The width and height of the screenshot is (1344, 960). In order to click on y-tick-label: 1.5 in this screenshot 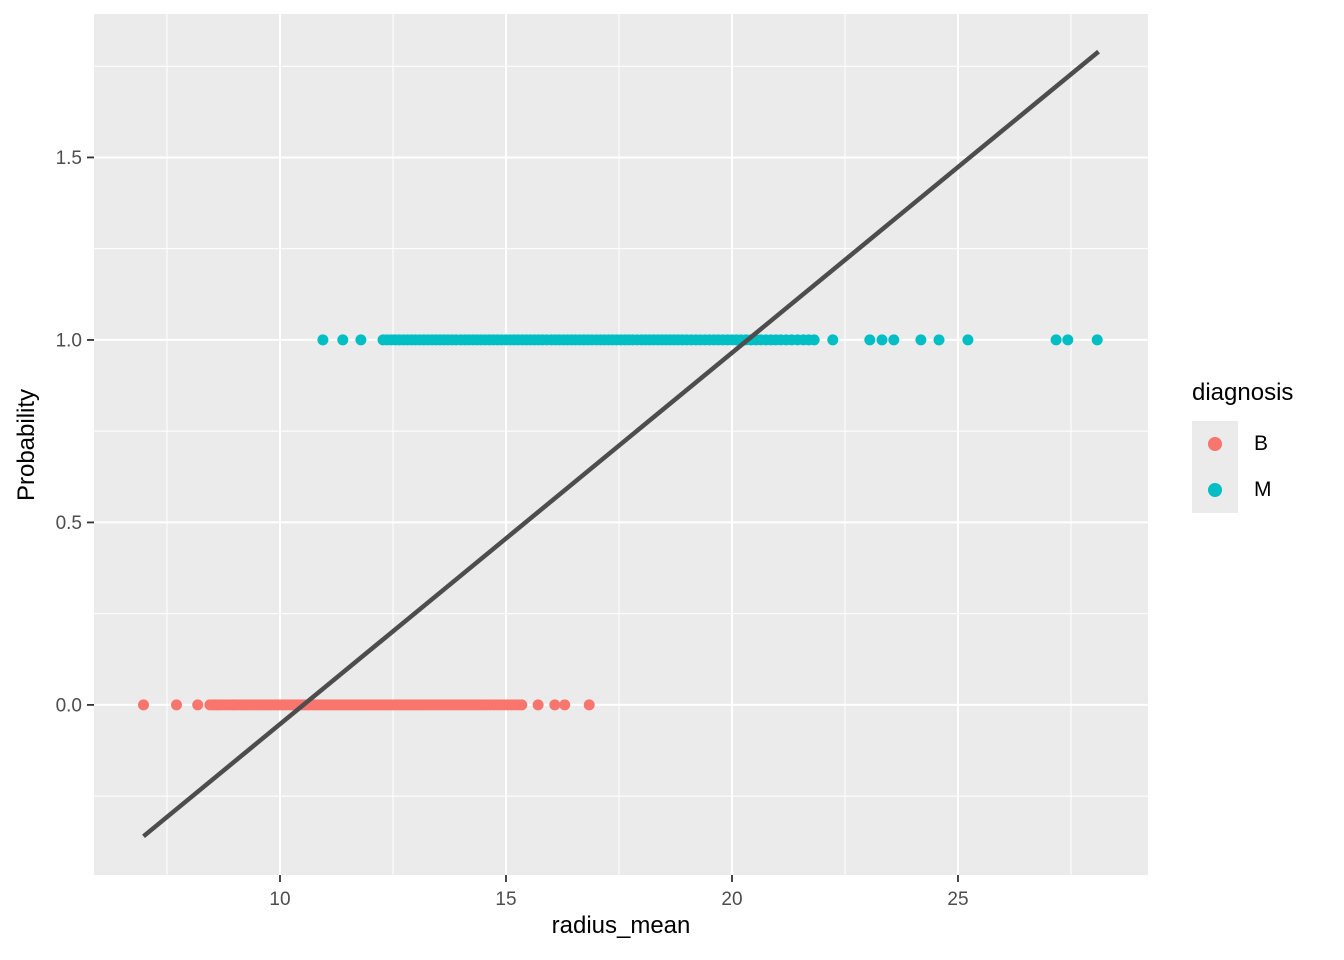, I will do `click(69, 158)`.